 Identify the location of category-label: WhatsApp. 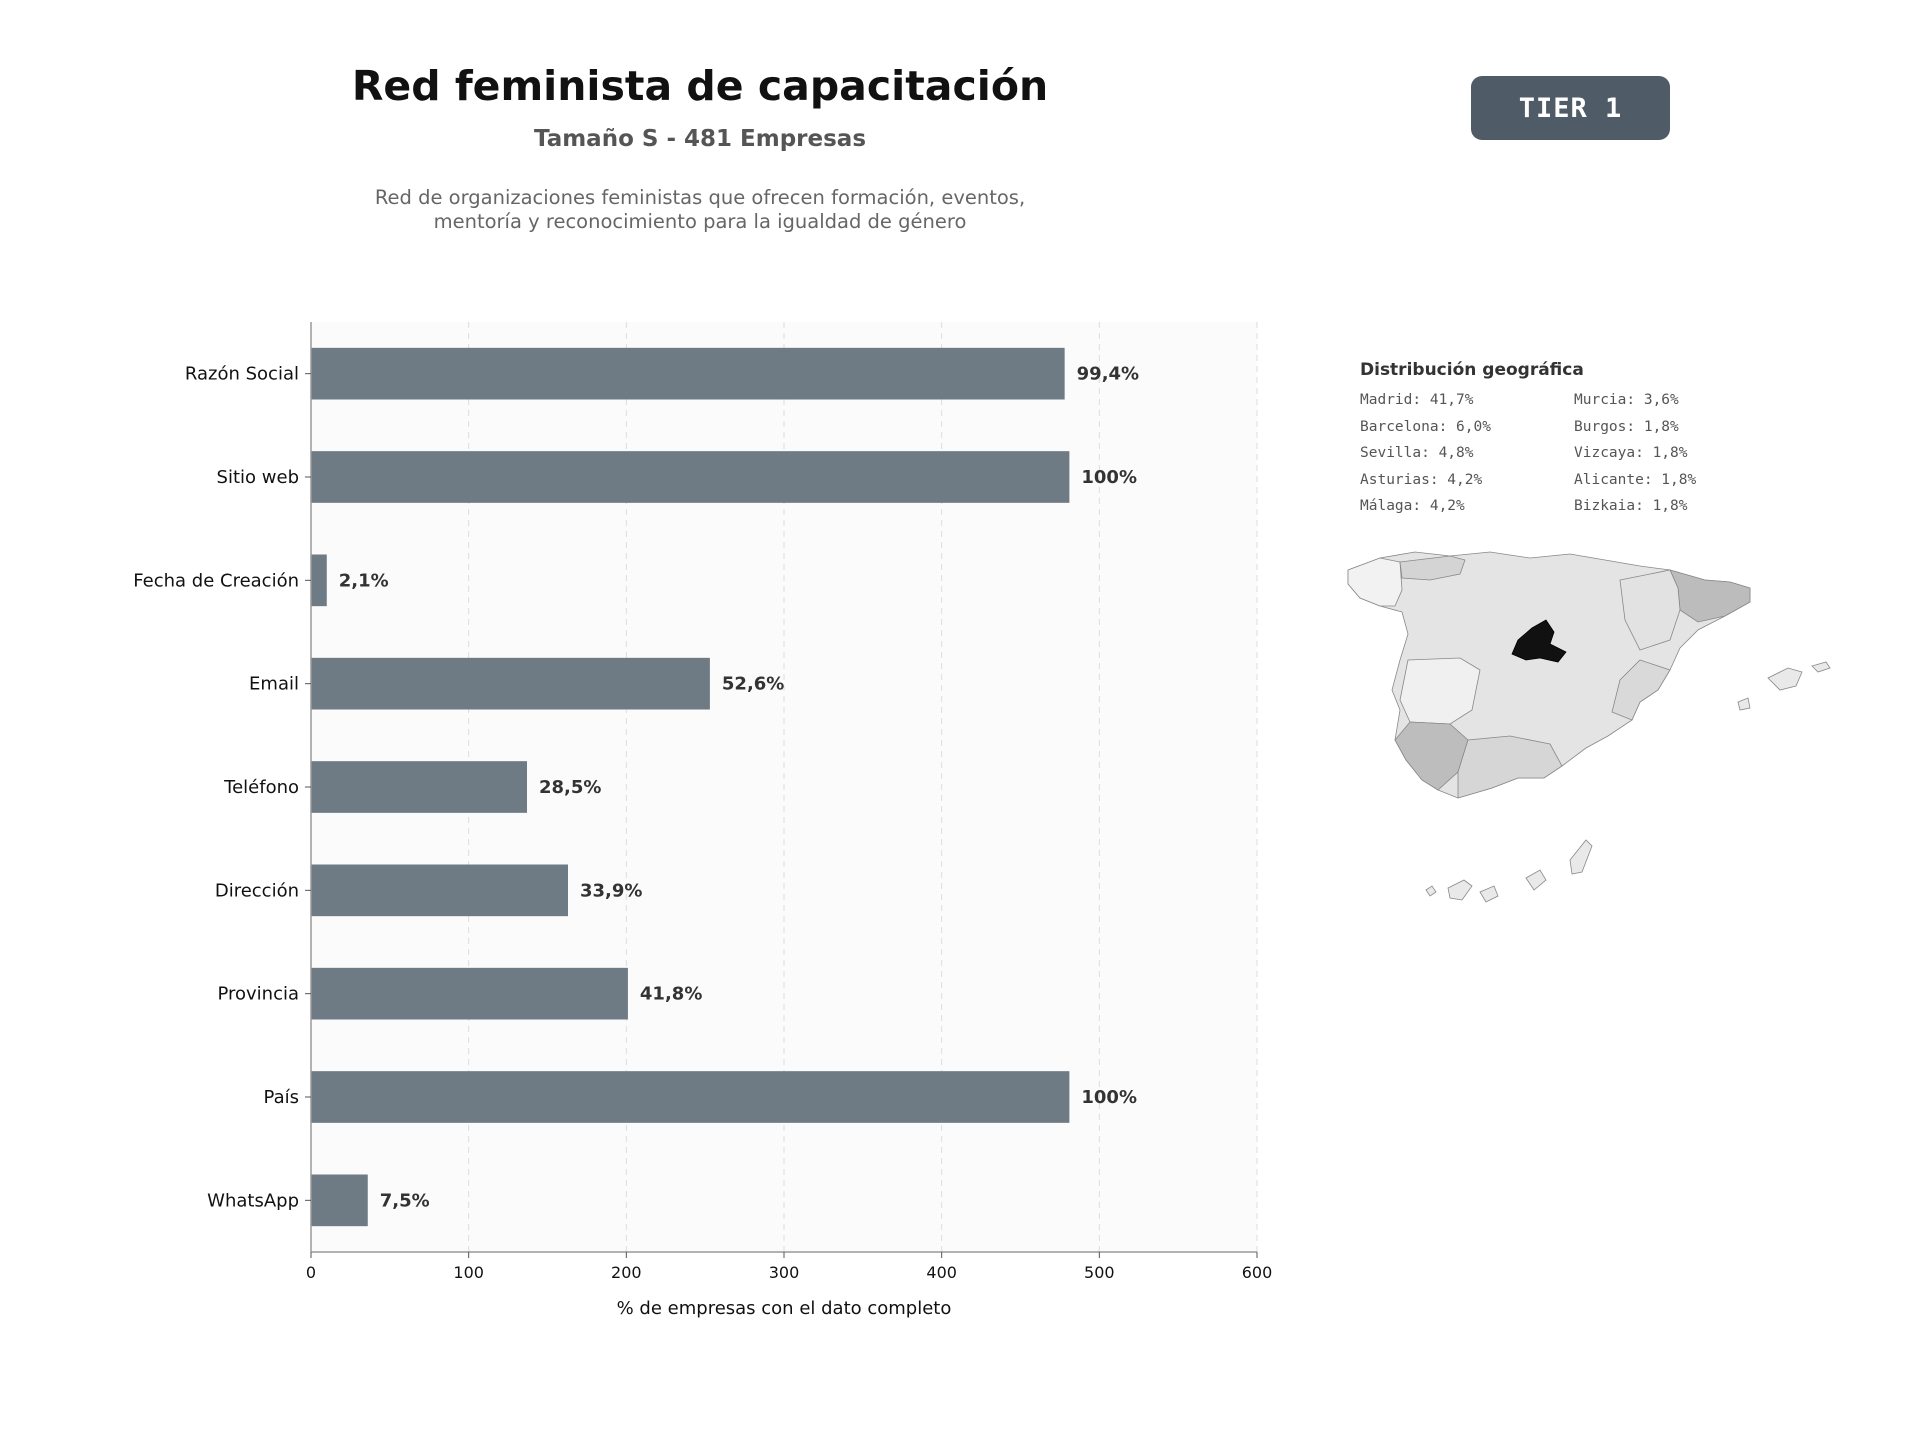
(253, 1200).